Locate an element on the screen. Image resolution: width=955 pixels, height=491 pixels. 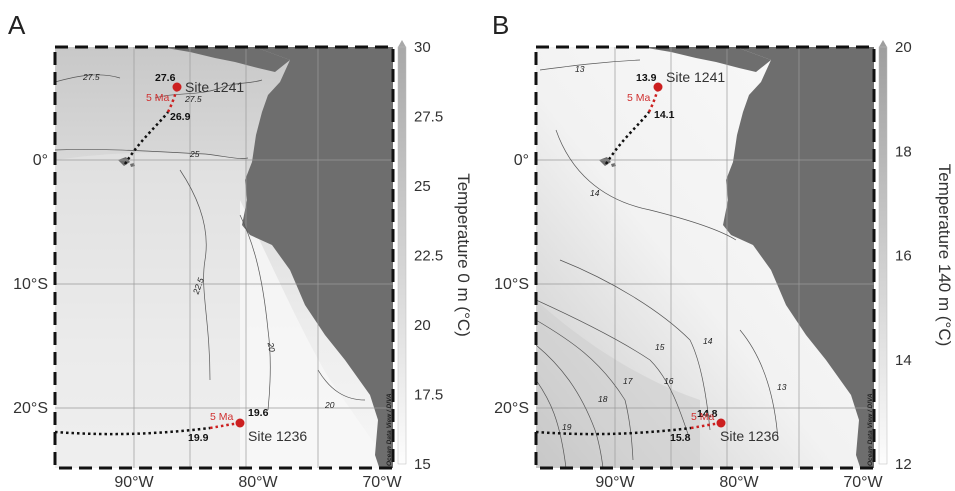
colorbar-bar-a is located at coordinates (402, 255).